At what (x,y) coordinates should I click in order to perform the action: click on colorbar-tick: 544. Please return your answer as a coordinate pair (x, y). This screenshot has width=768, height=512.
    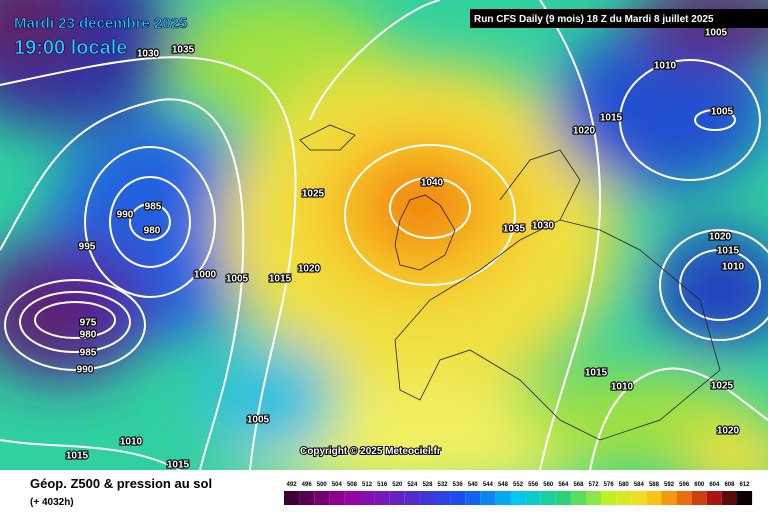
    Looking at the image, I should click on (488, 485).